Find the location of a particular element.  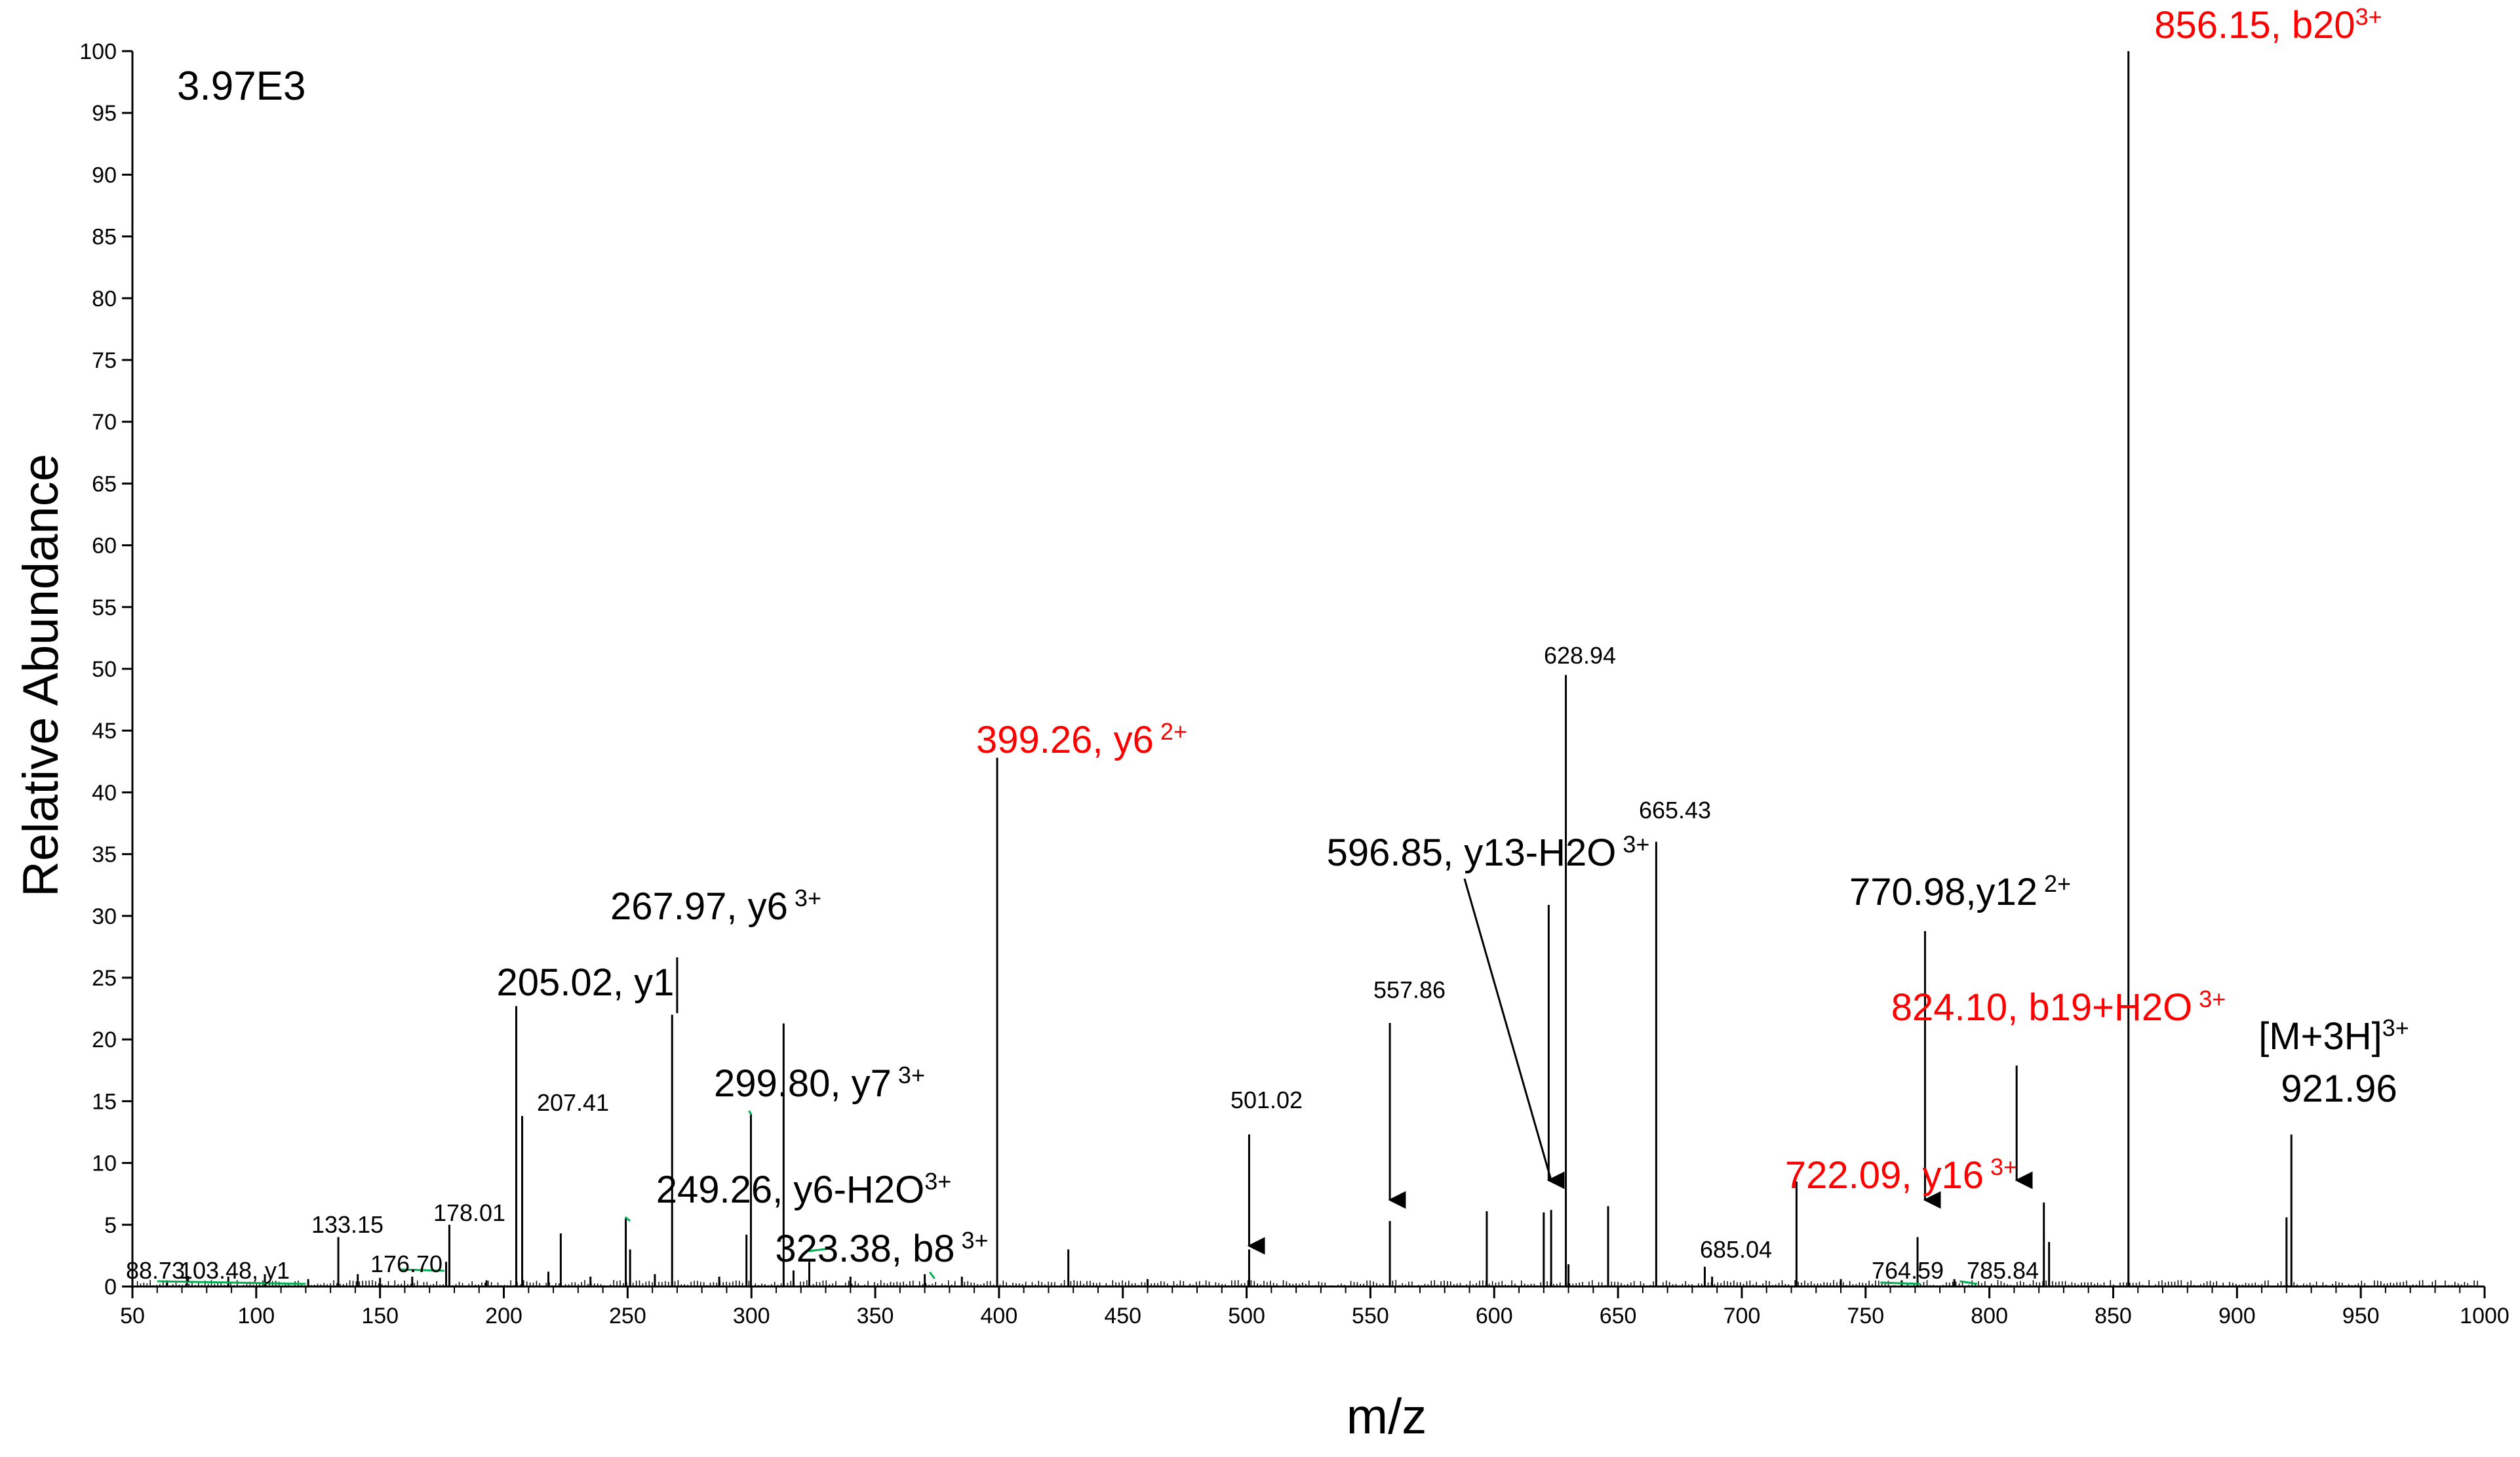

annotation-a299: 299.80, y7 3+ is located at coordinates (819, 1083).